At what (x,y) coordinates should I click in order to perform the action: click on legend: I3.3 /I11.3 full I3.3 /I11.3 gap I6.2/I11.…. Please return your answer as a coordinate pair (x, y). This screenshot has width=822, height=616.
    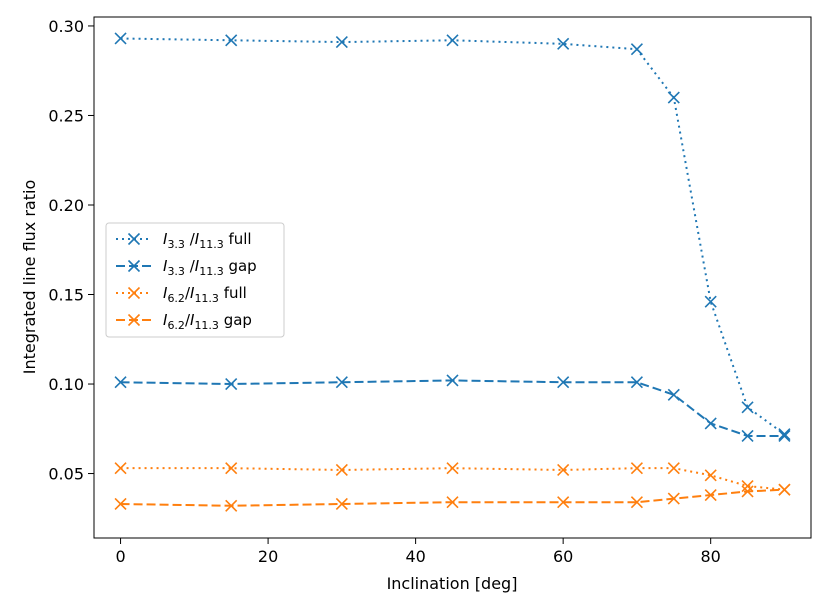
    Looking at the image, I should click on (195, 280).